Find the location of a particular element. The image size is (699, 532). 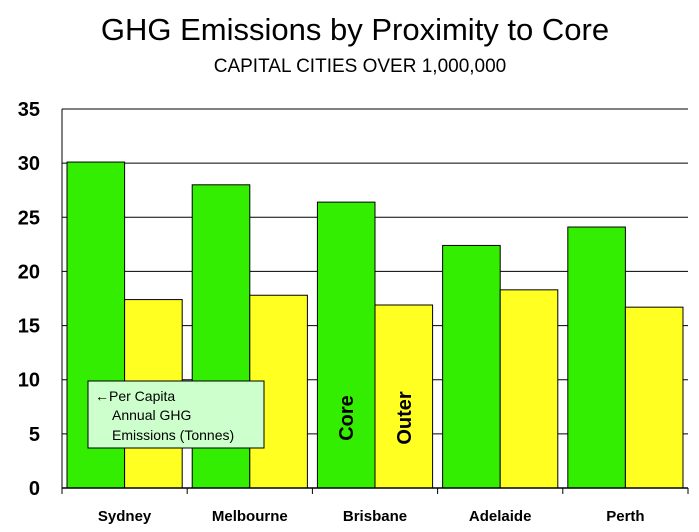

category-label: Adelaide is located at coordinates (500, 516).